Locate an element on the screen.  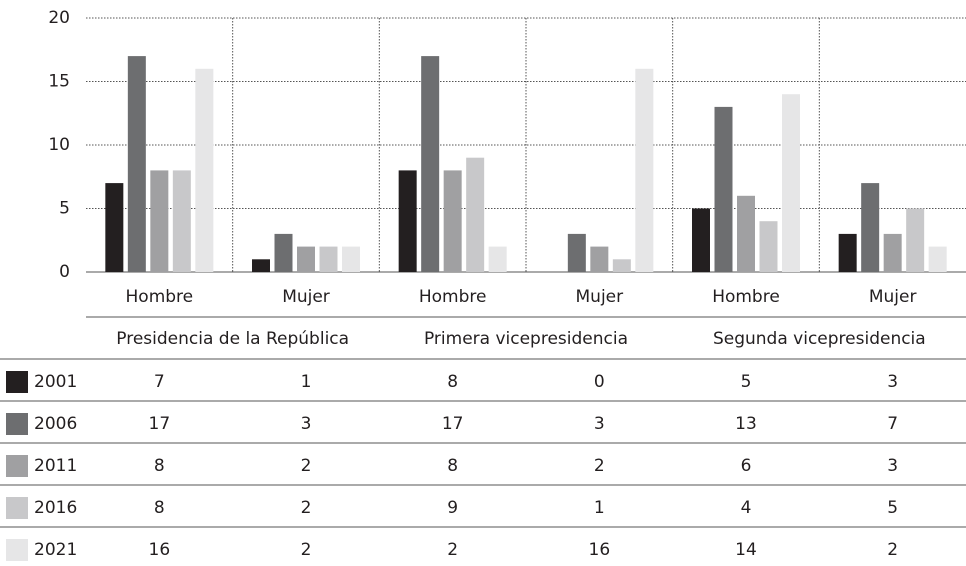
legend-label: 2011 is located at coordinates (55, 466).